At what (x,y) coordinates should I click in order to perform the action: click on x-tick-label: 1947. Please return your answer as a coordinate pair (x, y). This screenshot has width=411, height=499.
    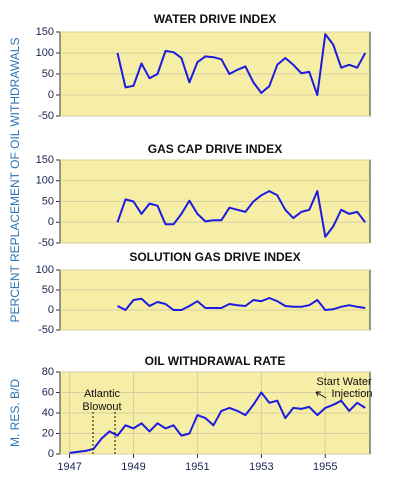
    Looking at the image, I should click on (69, 467).